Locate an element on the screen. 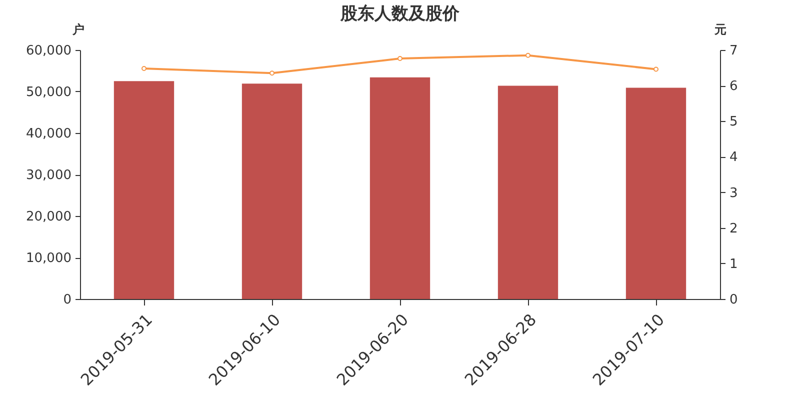  chart-title: 股东人数及股价 is located at coordinates (400, 14).